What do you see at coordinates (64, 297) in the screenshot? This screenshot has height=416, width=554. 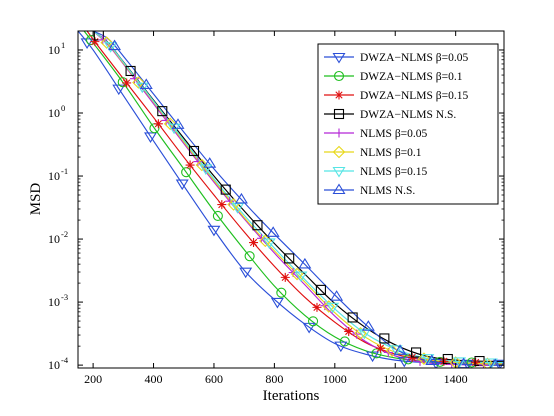 I see `y-tick-exponent: -3` at bounding box center [64, 297].